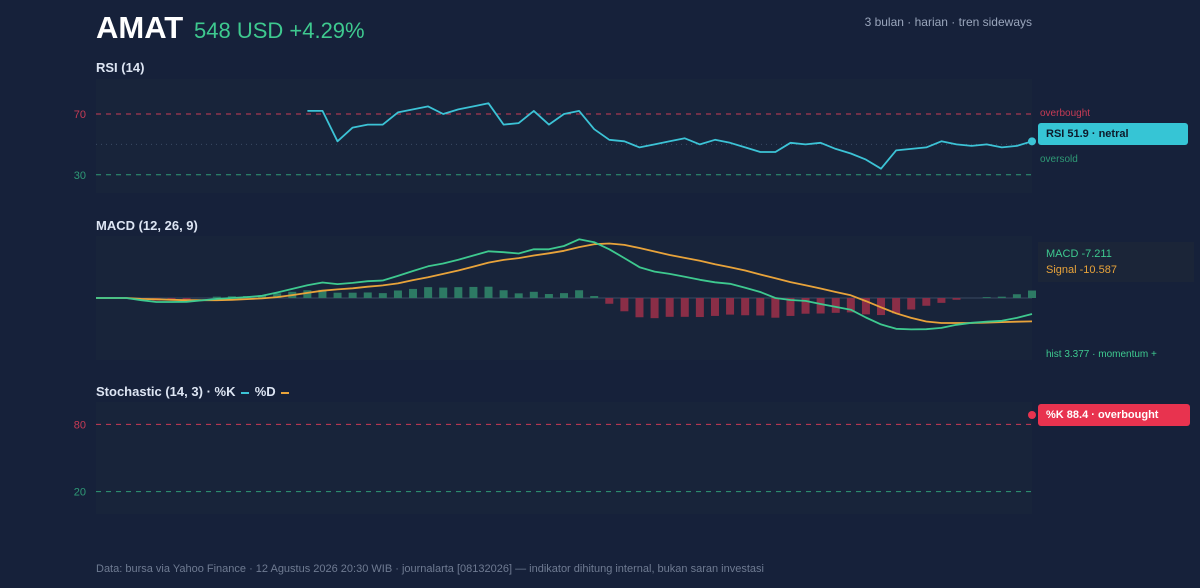  Describe the element at coordinates (285, 392) in the screenshot. I see `d-legend-swatch` at that location.